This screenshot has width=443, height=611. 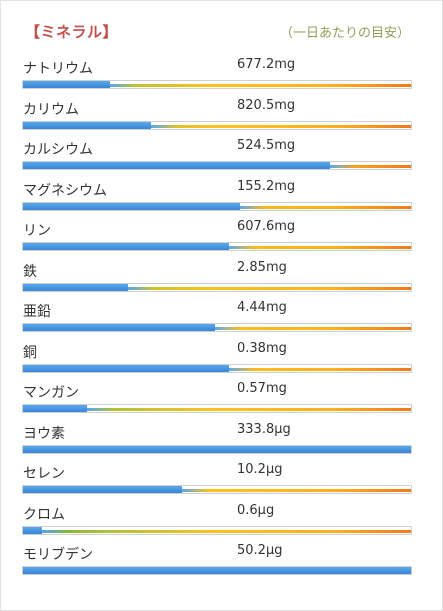 I want to click on mineral-amount: 333.8μg, so click(x=264, y=429).